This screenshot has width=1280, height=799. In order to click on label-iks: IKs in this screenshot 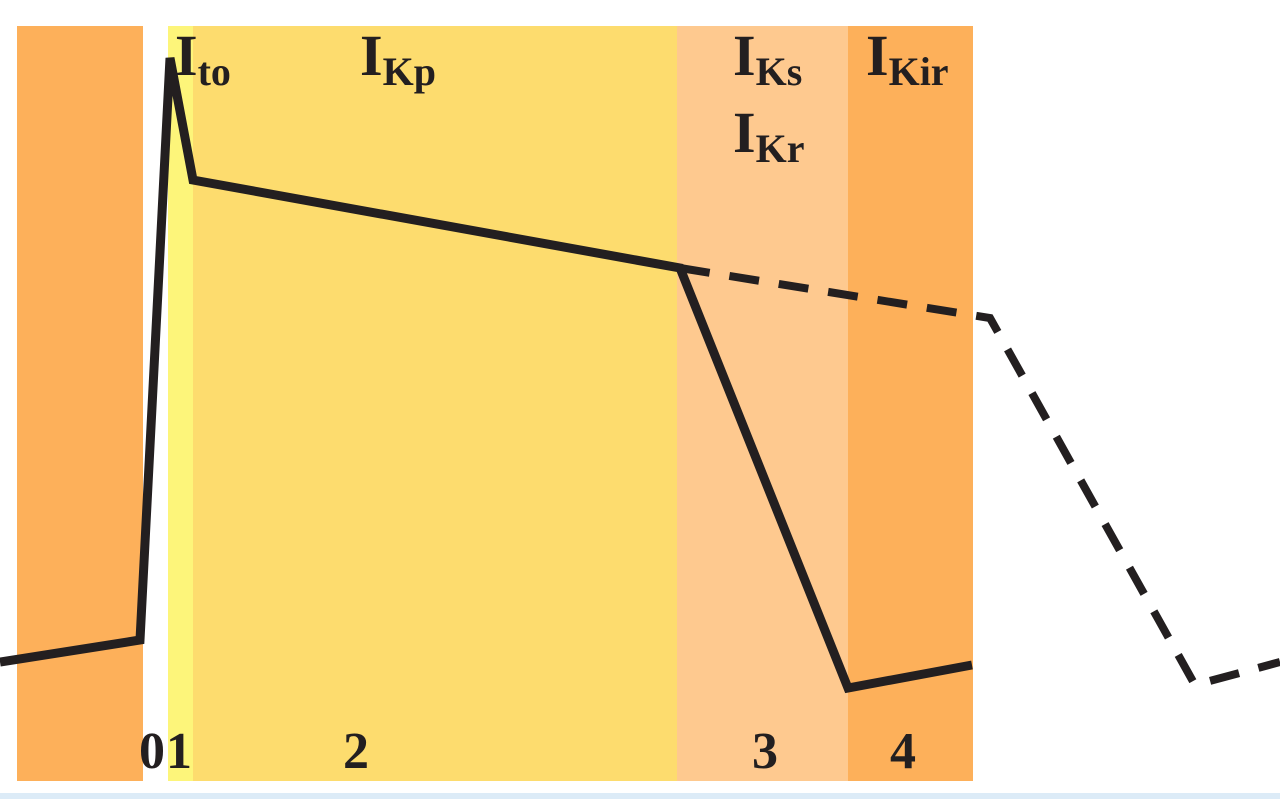, I will do `click(767, 58)`.